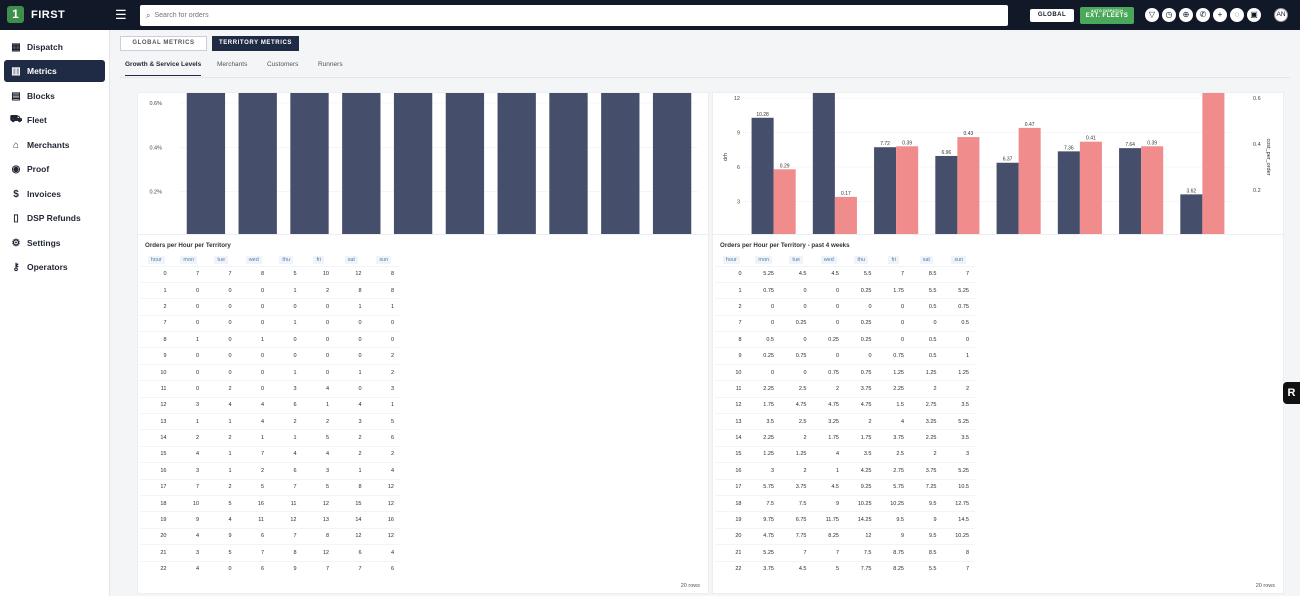  What do you see at coordinates (1237, 15) in the screenshot?
I see `chat-icon: ◌` at bounding box center [1237, 15].